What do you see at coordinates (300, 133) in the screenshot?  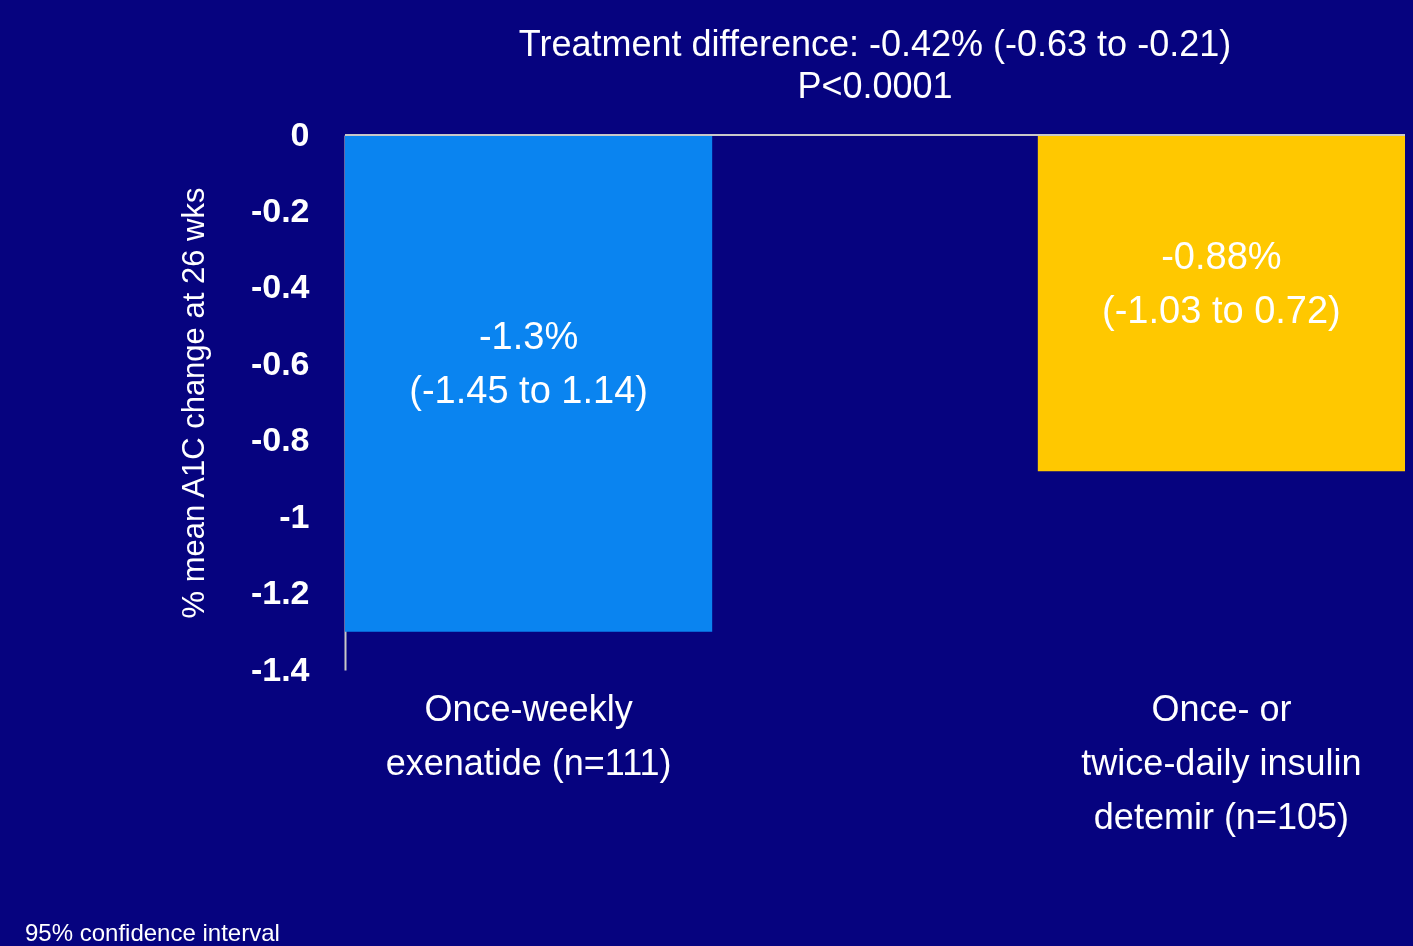 I see `y-tick-label: 0` at bounding box center [300, 133].